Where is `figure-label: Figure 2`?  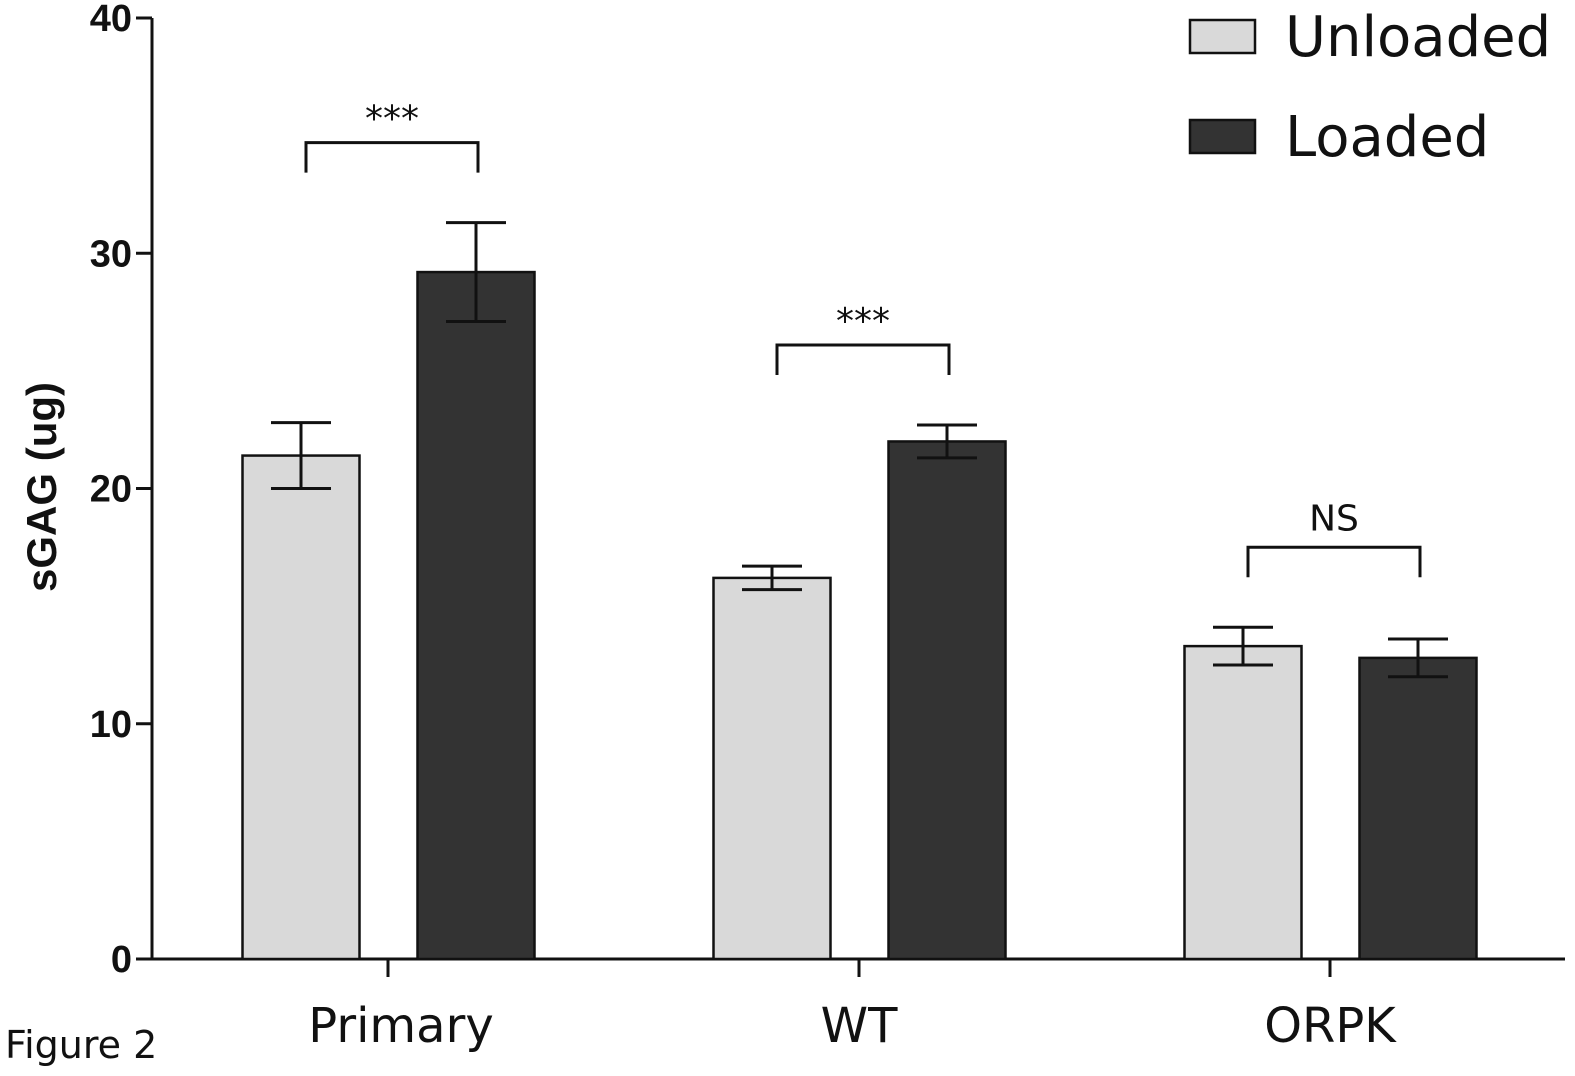
figure-label: Figure 2 is located at coordinates (81, 1045).